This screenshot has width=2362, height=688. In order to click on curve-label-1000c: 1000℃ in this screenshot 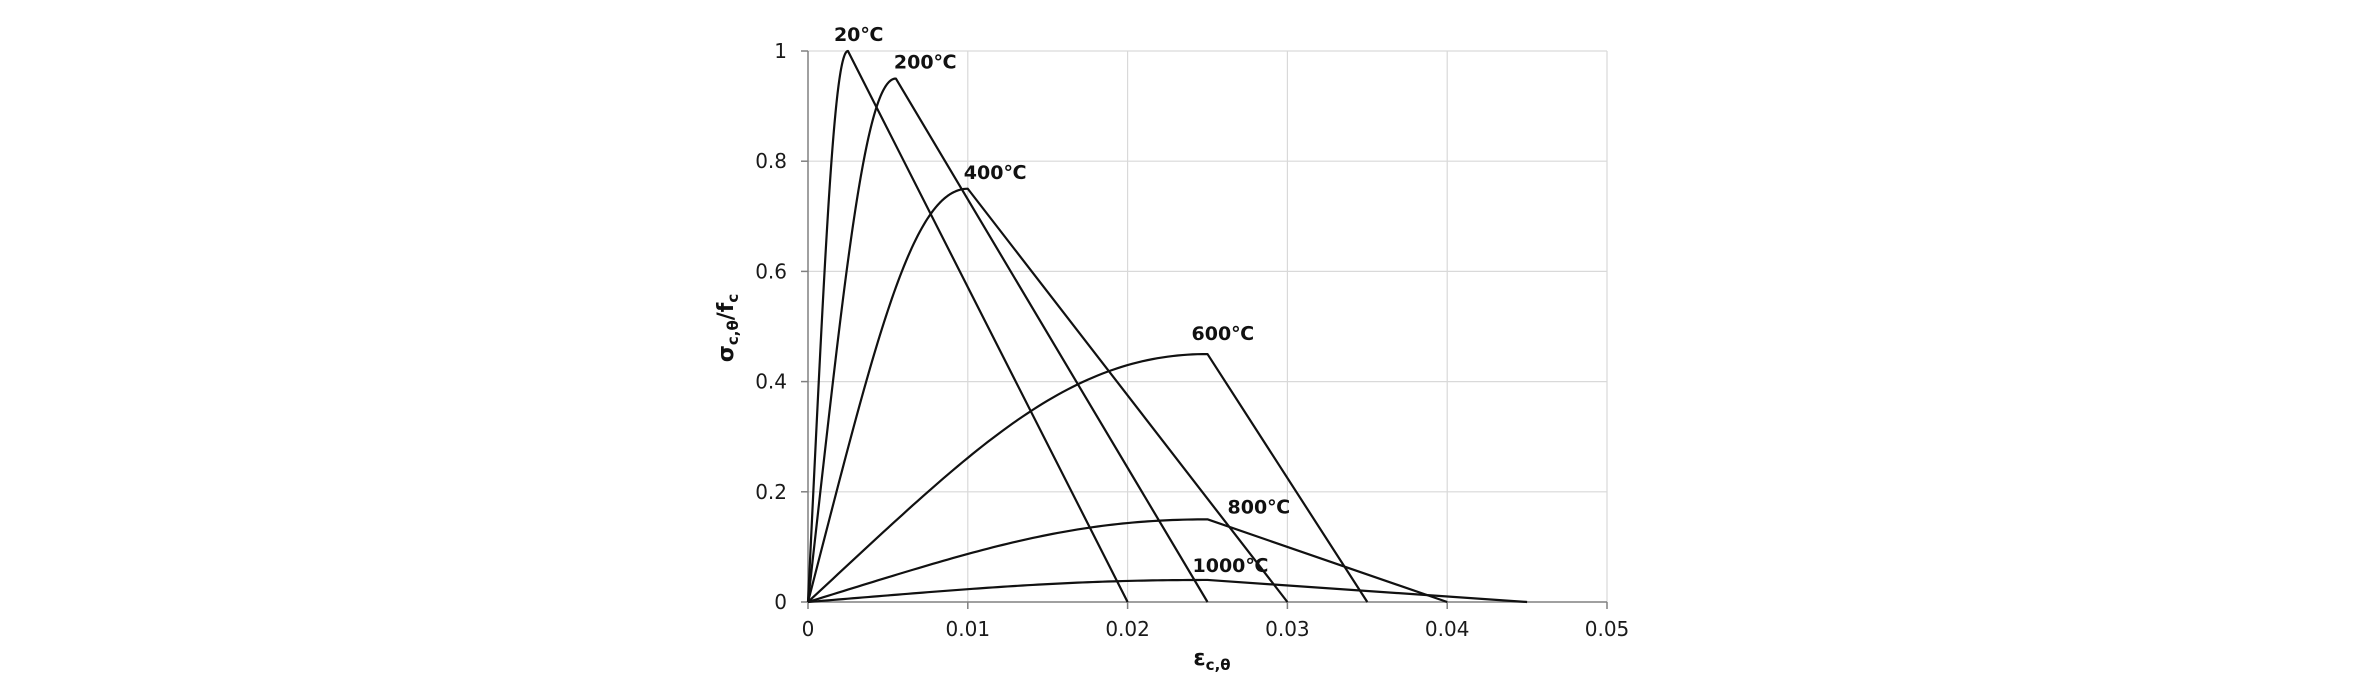, I will do `click(1231, 566)`.